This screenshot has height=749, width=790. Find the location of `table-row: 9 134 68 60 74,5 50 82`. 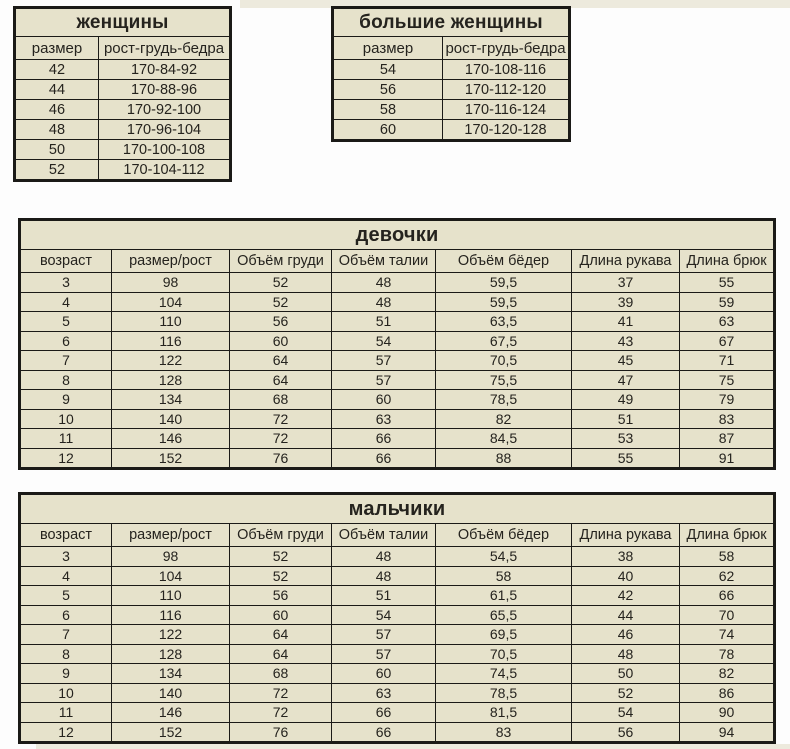

table-row: 9 134 68 60 74,5 50 82 is located at coordinates (397, 673).